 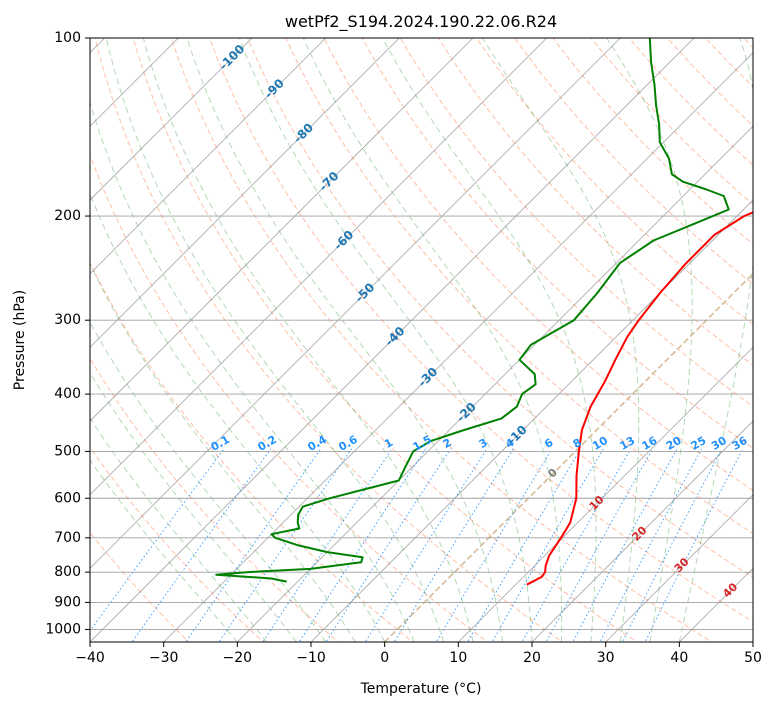 What do you see at coordinates (364, 292) in the screenshot?
I see `isotherm-label: -50` at bounding box center [364, 292].